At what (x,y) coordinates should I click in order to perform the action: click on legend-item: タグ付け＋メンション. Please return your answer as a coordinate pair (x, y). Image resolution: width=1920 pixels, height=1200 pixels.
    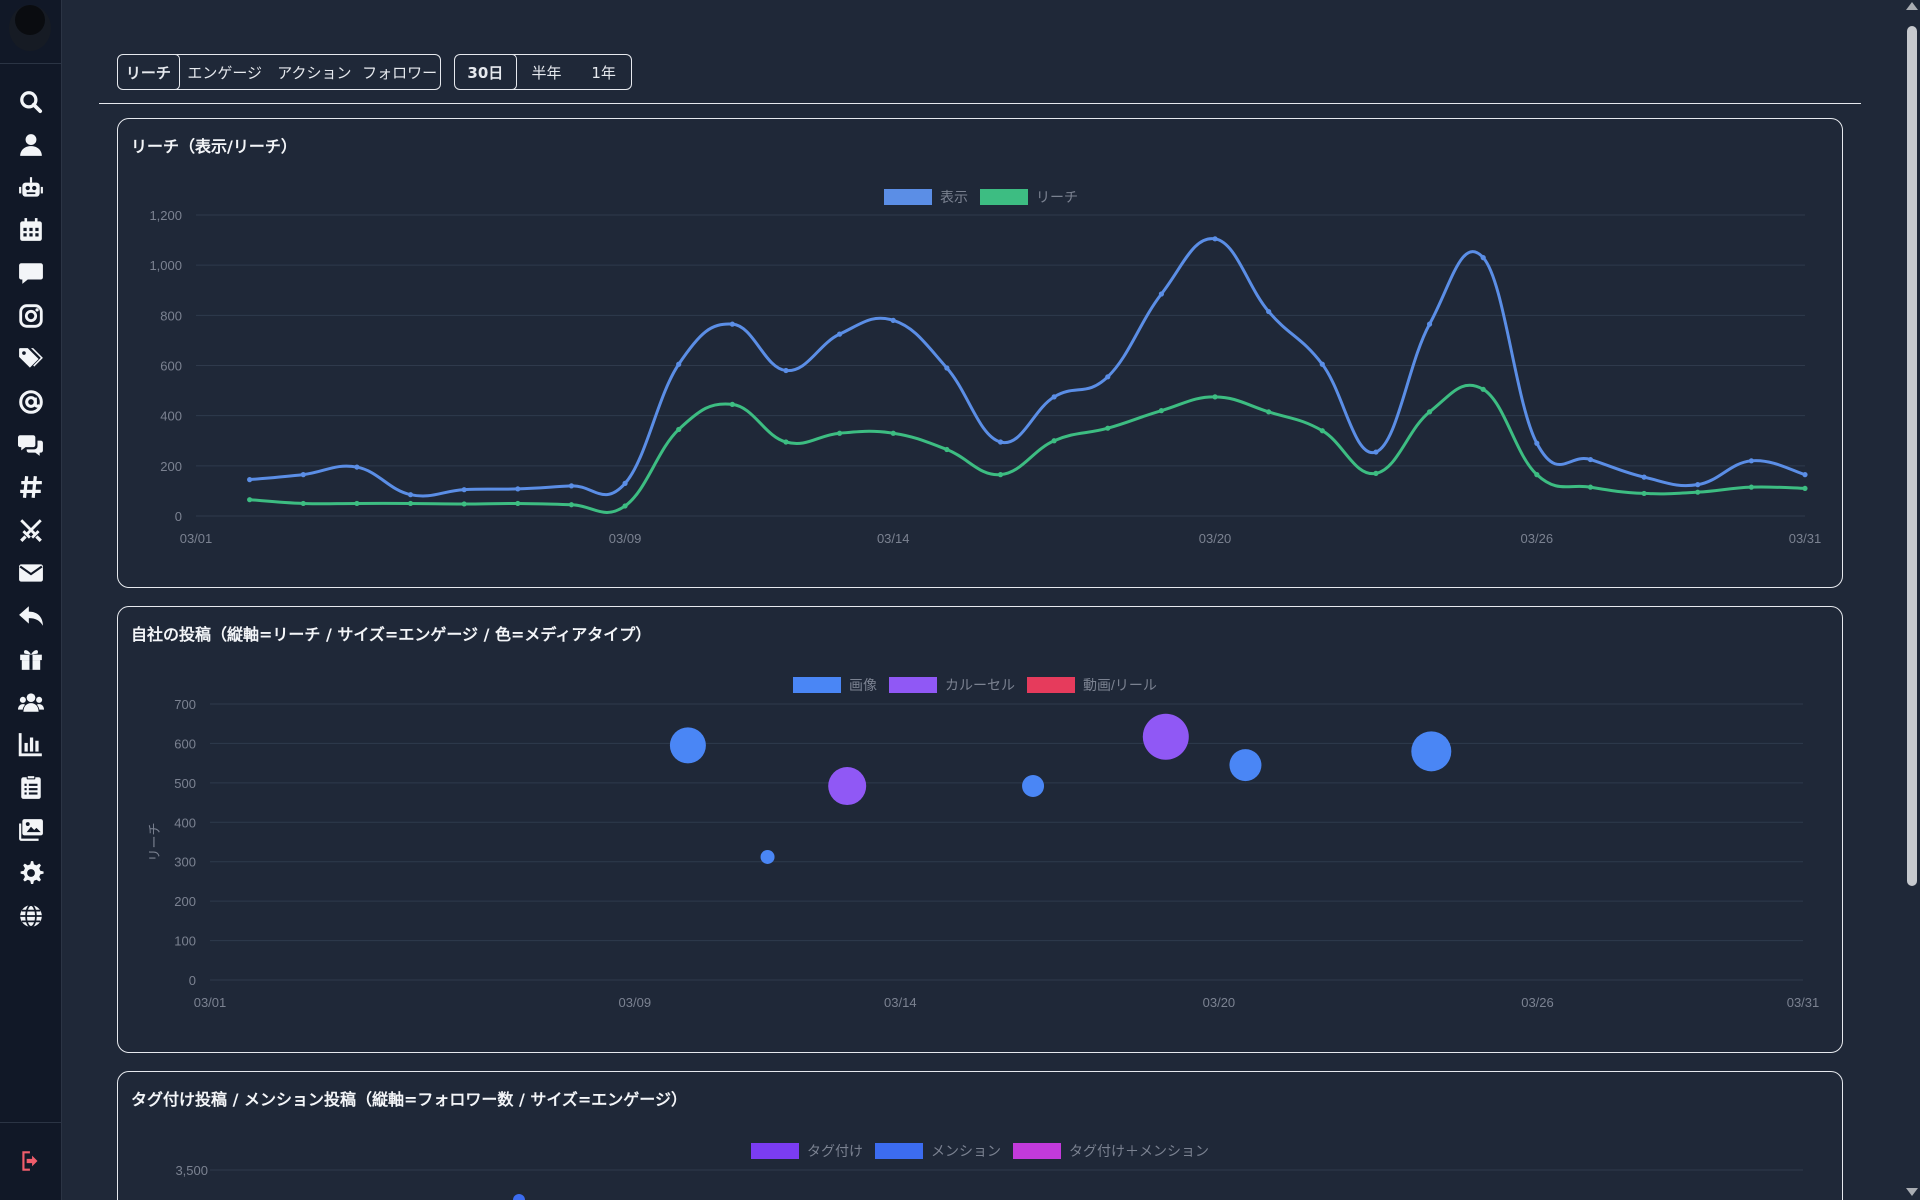
    Looking at the image, I should click on (1111, 1151).